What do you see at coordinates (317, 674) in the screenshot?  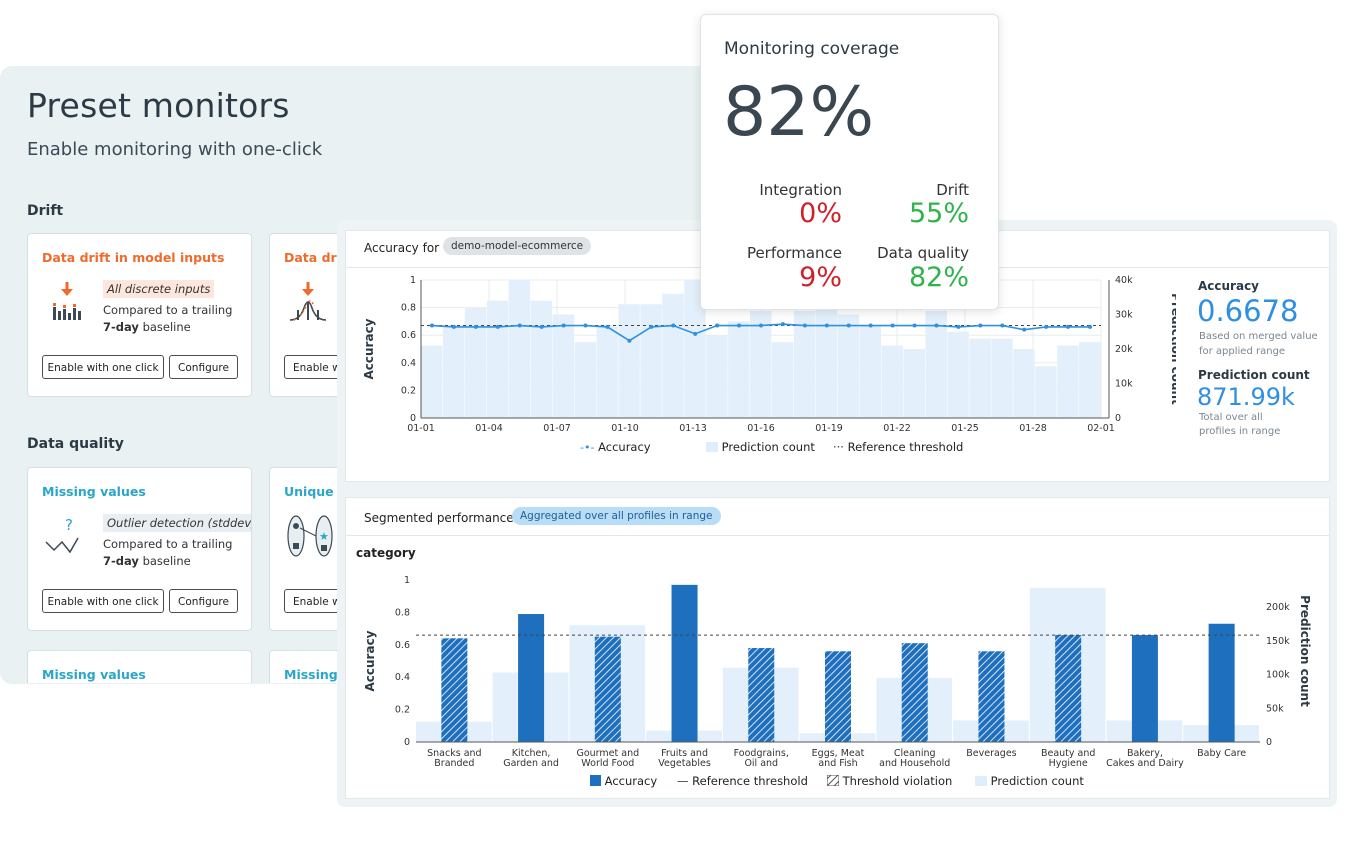 I see `card-title: Missing v` at bounding box center [317, 674].